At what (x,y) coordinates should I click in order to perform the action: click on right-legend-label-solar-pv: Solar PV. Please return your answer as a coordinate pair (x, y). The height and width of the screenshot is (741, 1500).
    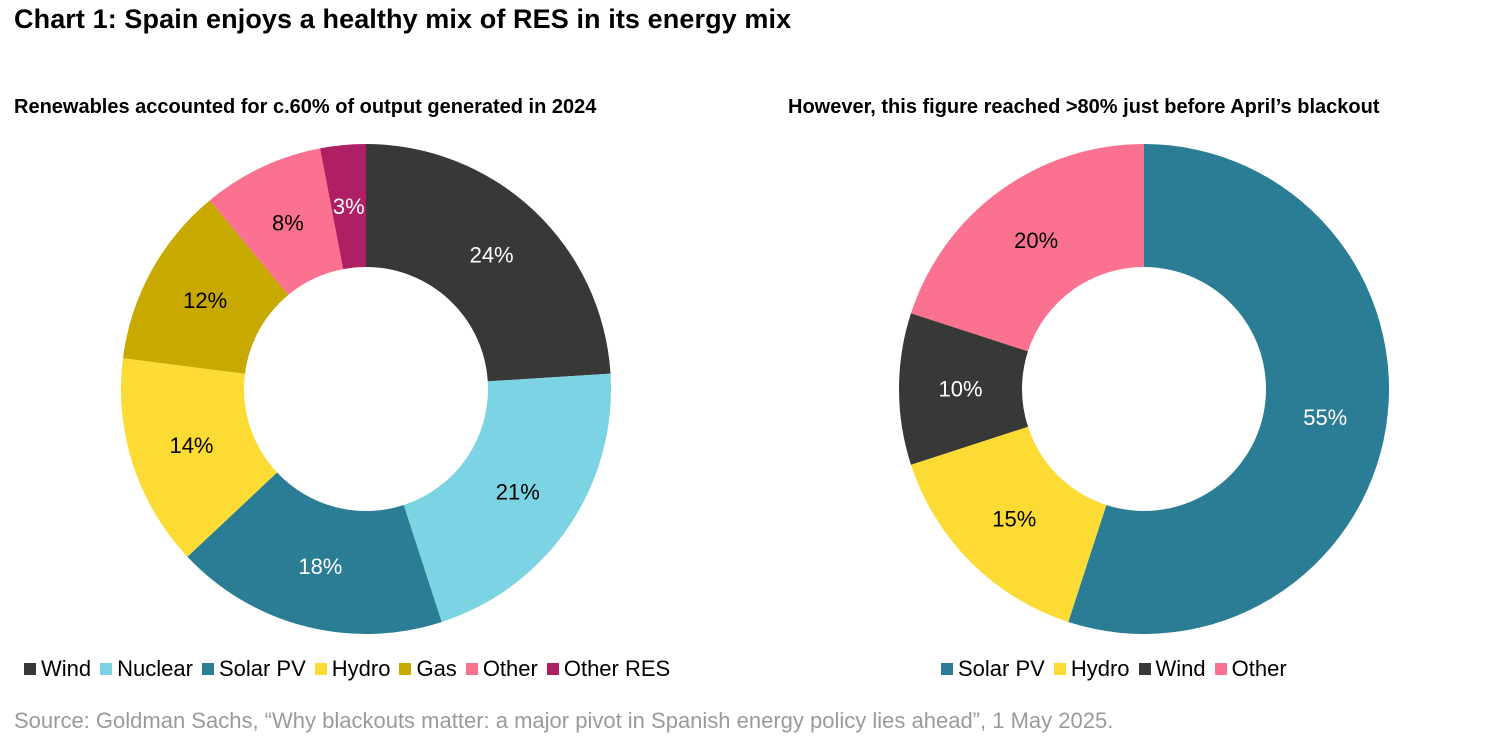
    Looking at the image, I should click on (1001, 668).